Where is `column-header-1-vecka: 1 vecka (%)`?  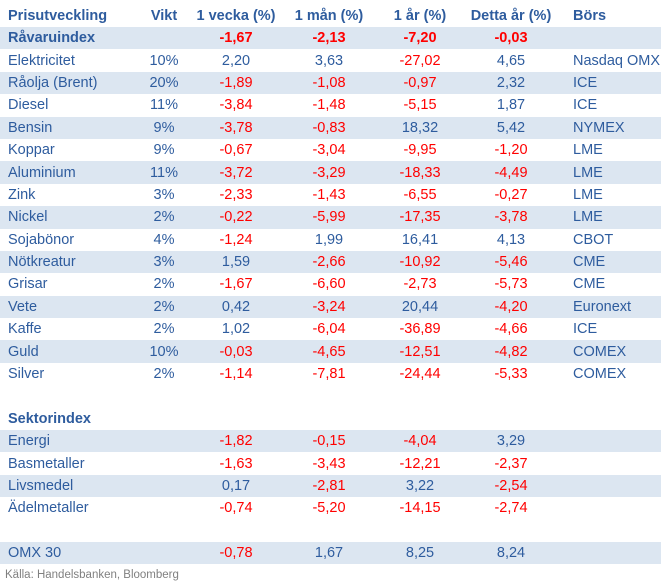 column-header-1-vecka: 1 vecka (%) is located at coordinates (236, 13).